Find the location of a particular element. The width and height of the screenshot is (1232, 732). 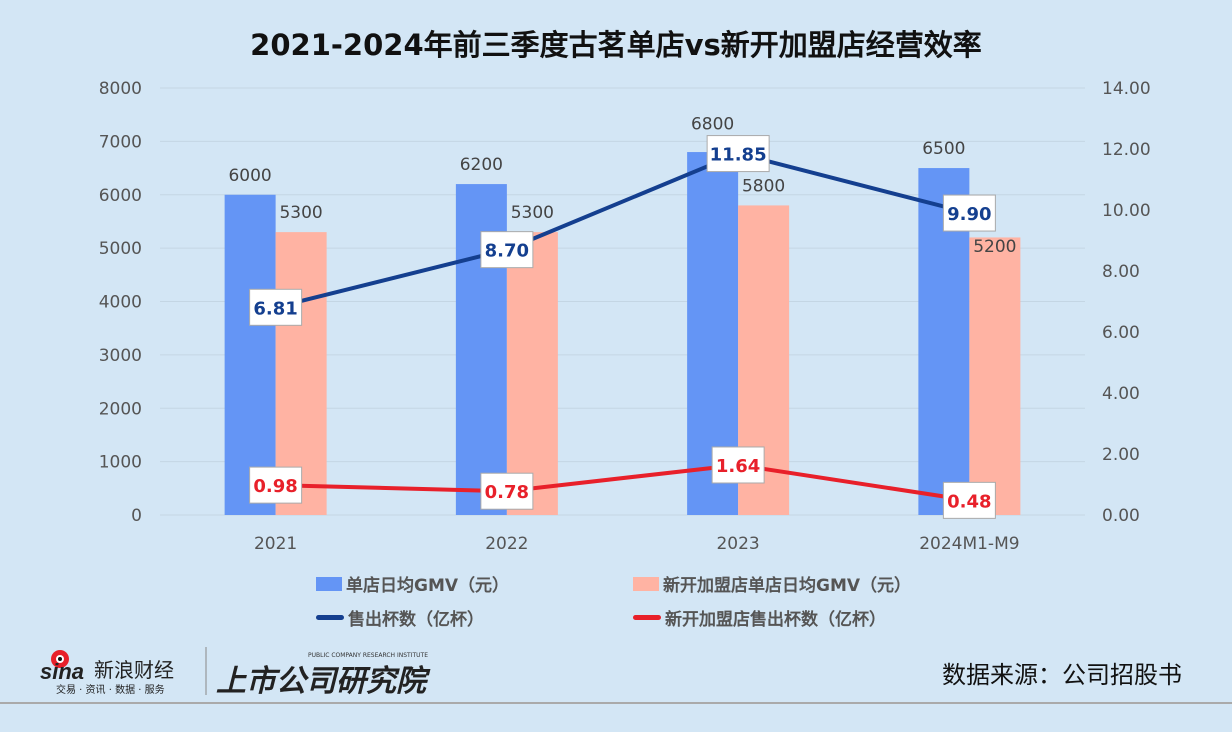

bar-data-label: 6800 is located at coordinates (712, 125).